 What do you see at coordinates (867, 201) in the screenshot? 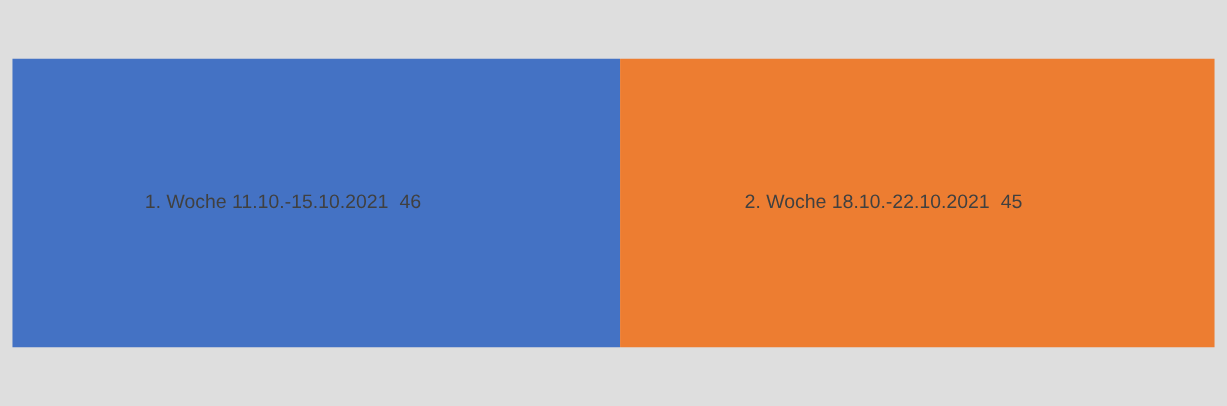
I see `series-label: 2. Woche 18.10.-22.10.2021` at bounding box center [867, 201].